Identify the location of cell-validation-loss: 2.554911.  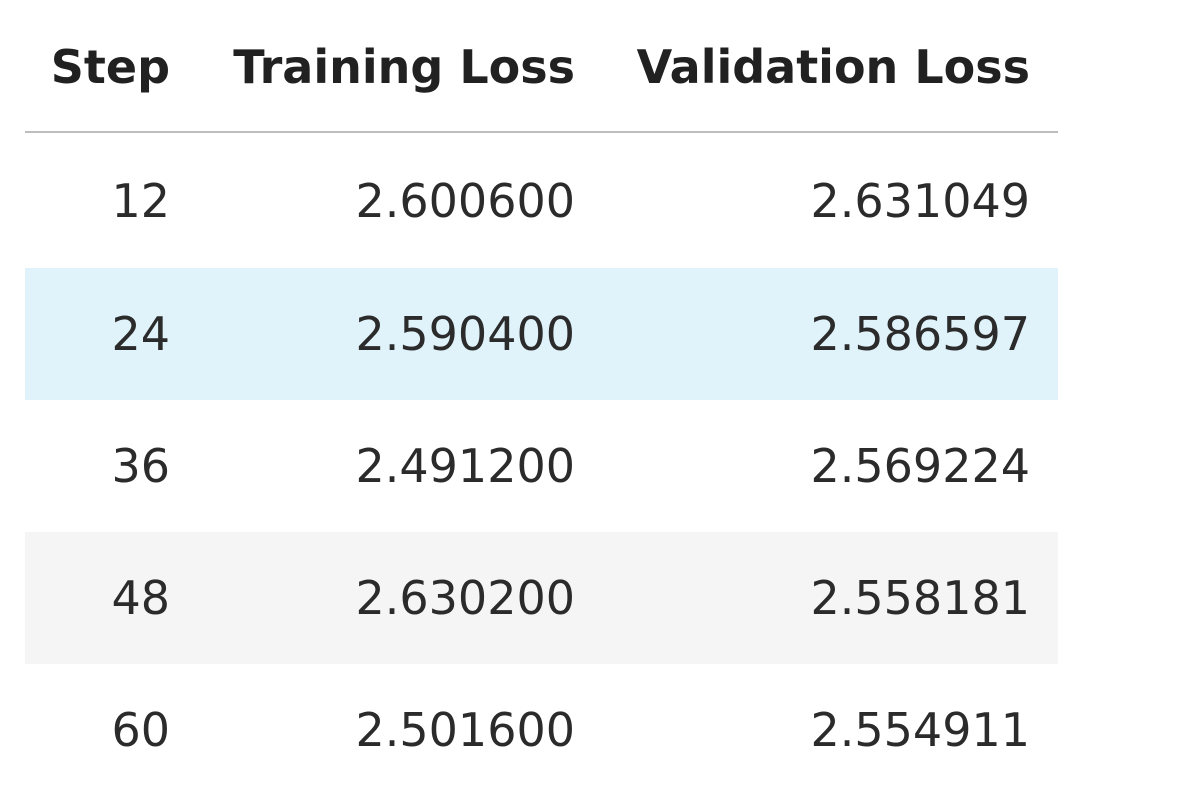
(920, 730).